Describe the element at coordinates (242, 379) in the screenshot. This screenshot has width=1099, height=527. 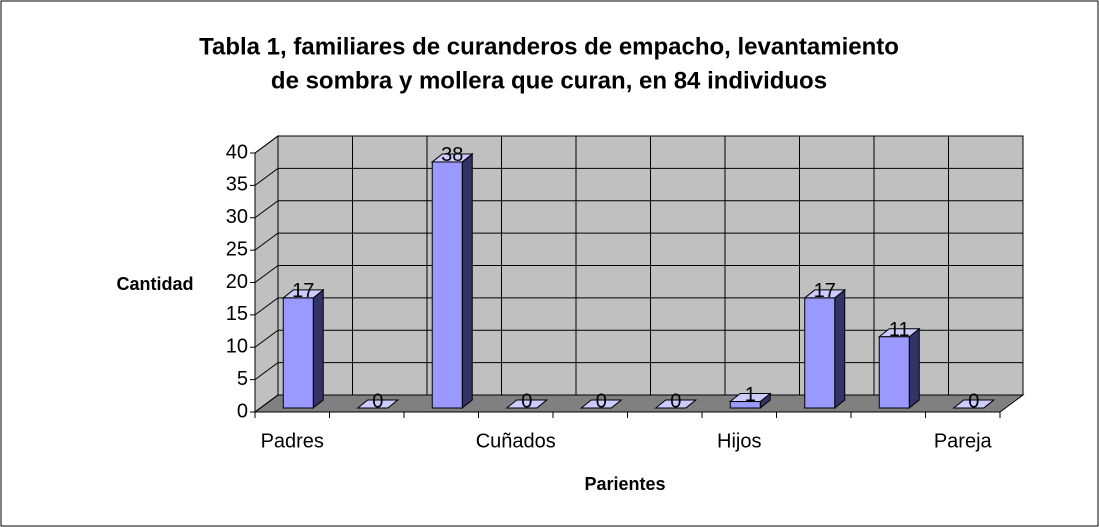
I see `y-tick-label: 5` at that location.